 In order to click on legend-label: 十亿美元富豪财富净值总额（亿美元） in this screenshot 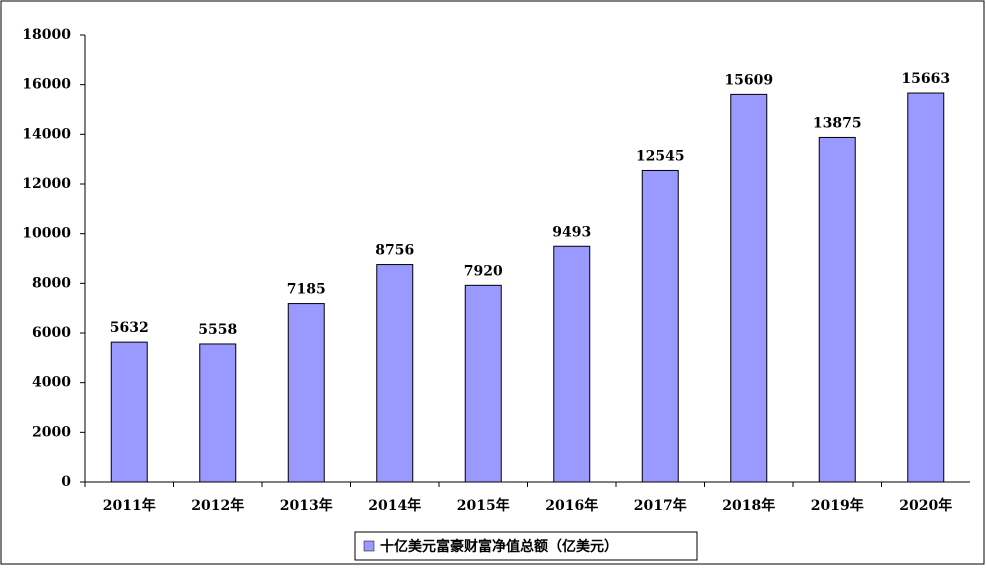, I will do `click(499, 546)`.